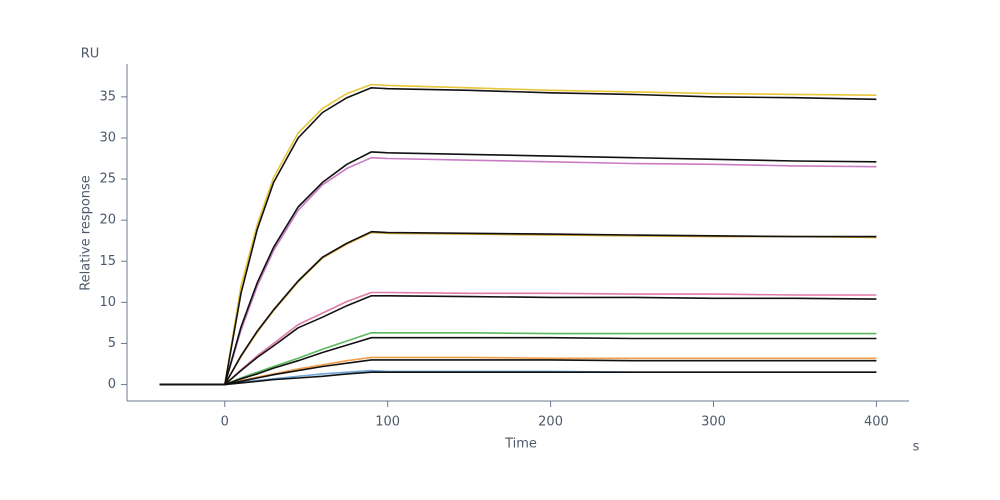 Image resolution: width=1000 pixels, height=500 pixels. Describe the element at coordinates (876, 422) in the screenshot. I see `x-tick-label: 400` at that location.